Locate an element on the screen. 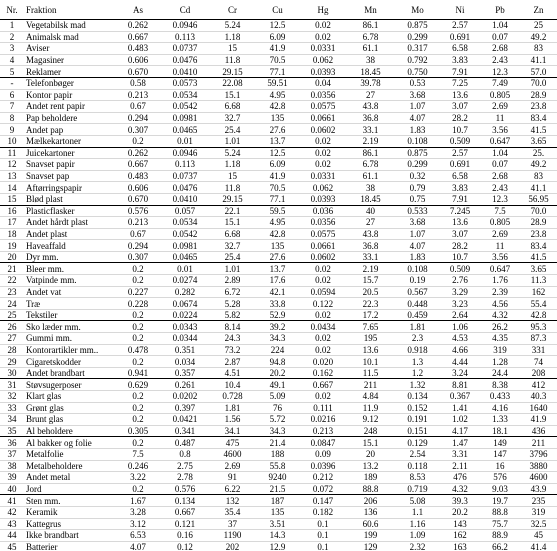 The width and height of the screenshot is (557, 551). fraction-name: Aftørringspapir is located at coordinates (70, 187).